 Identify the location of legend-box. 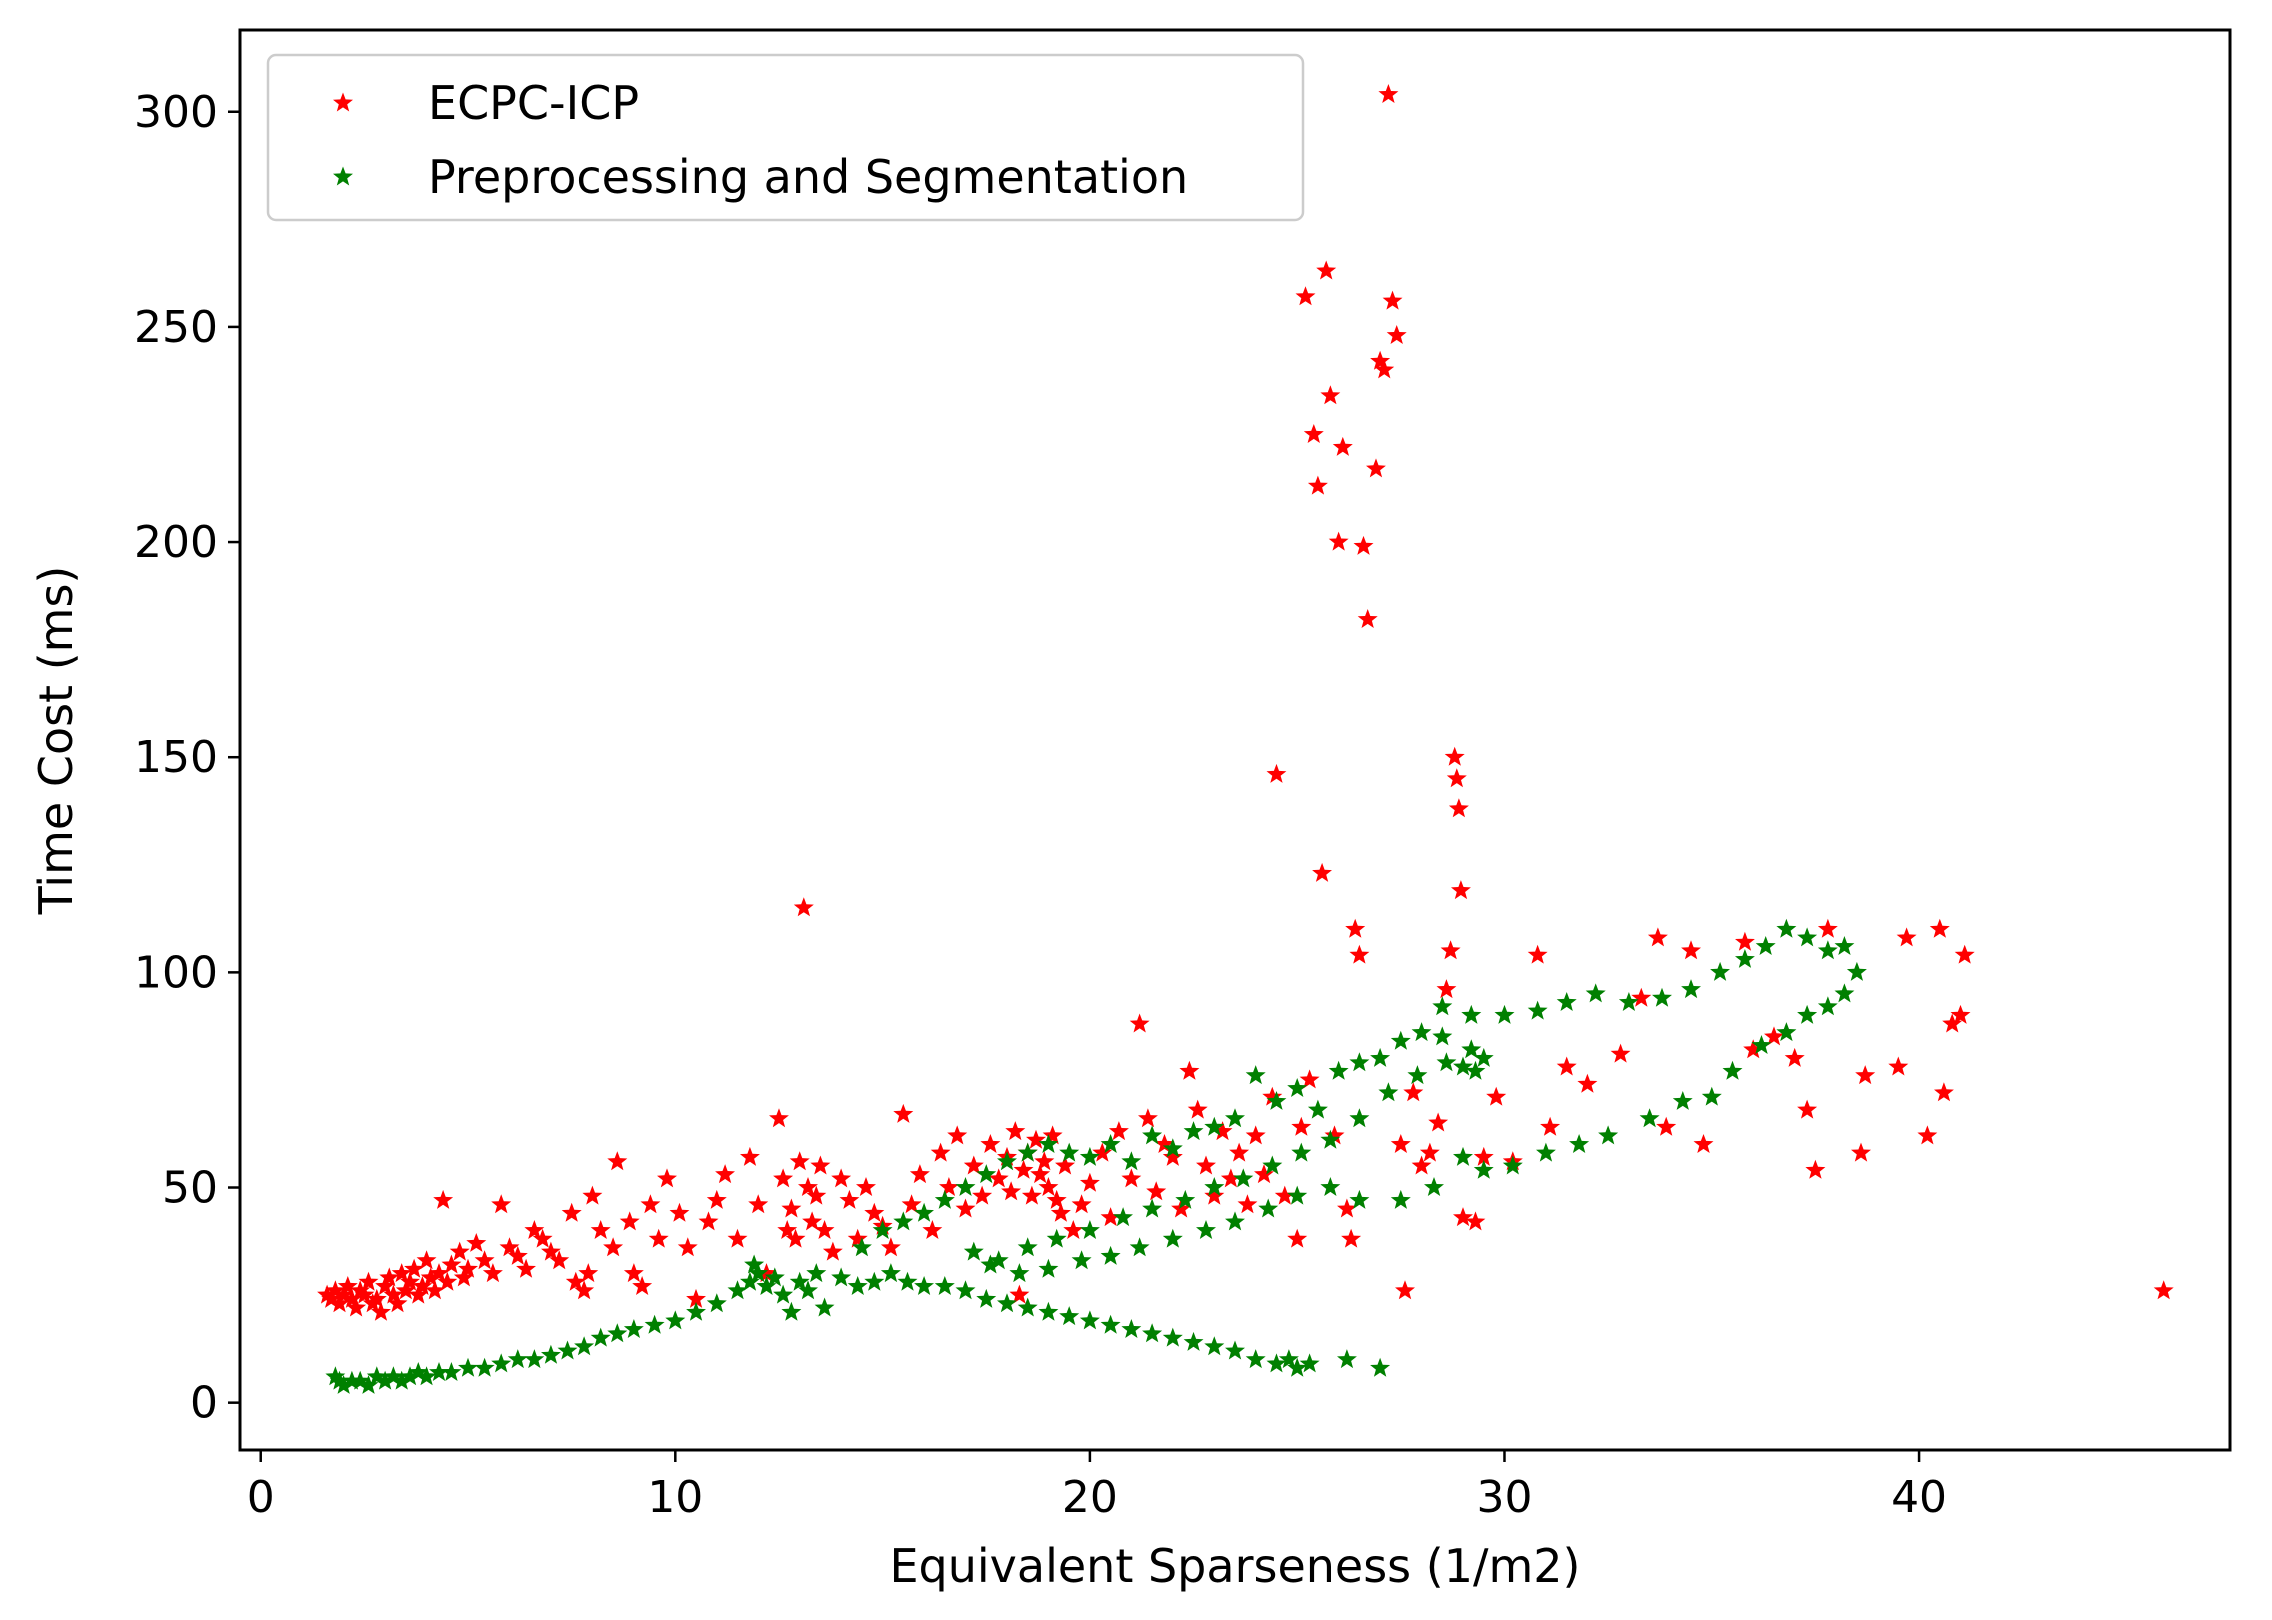
(785, 137).